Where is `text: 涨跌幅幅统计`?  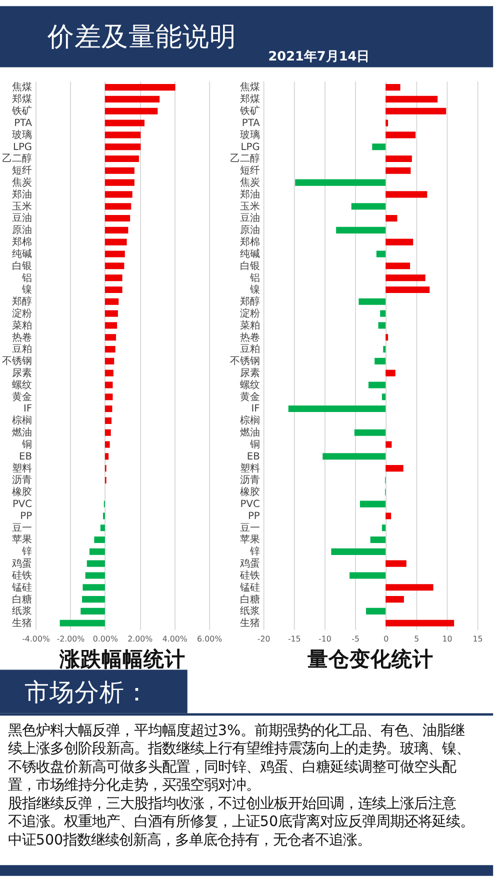
text: 涨跌幅幅统计 is located at coordinates (122, 658).